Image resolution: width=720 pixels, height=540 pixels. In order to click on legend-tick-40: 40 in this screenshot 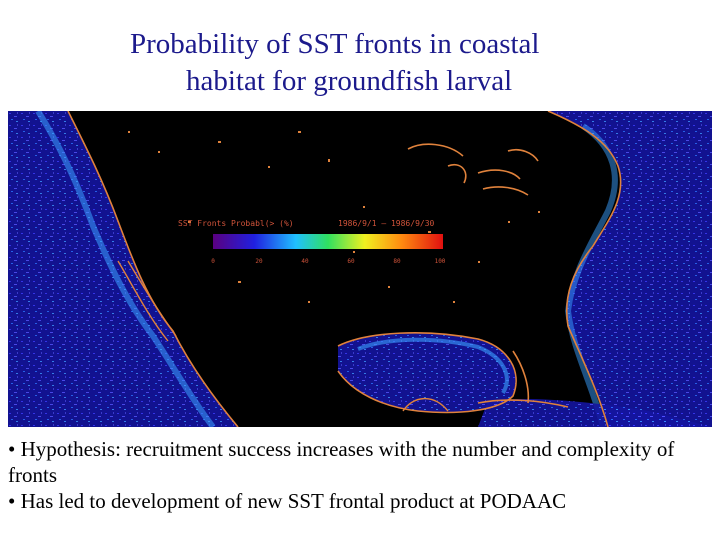, I will do `click(305, 261)`.